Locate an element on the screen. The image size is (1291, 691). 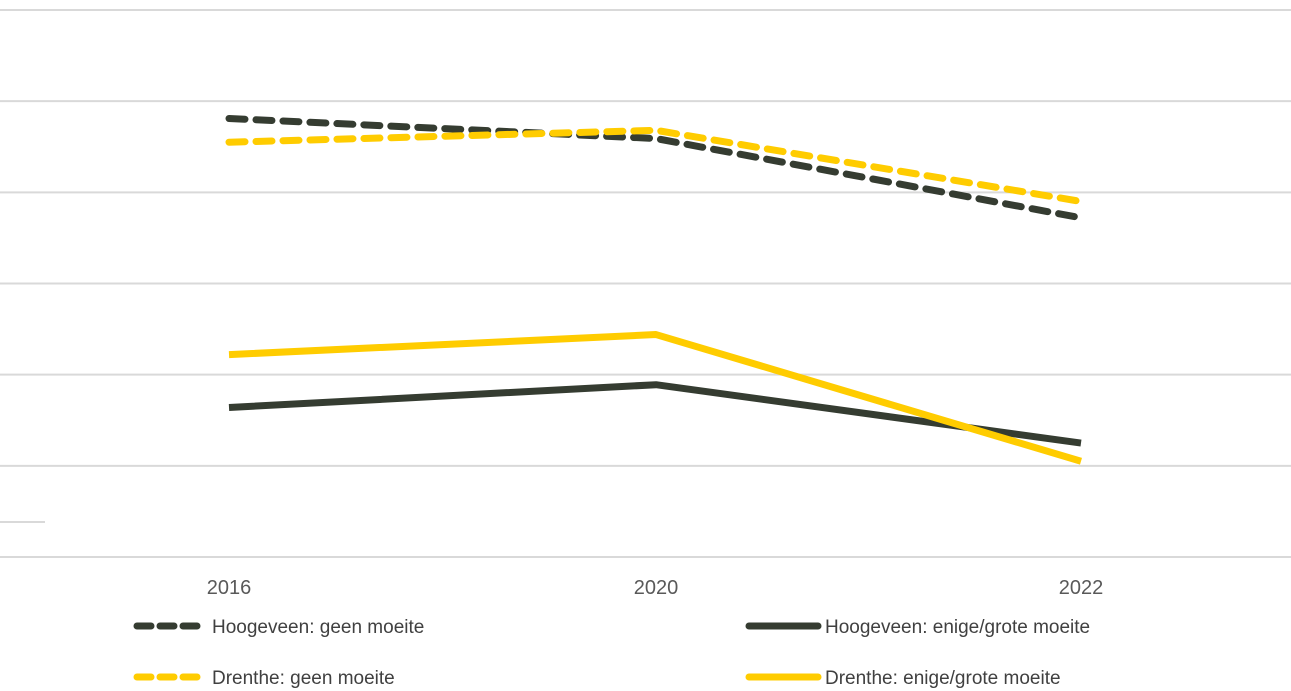
x-tick-label: 2016 is located at coordinates (229, 588).